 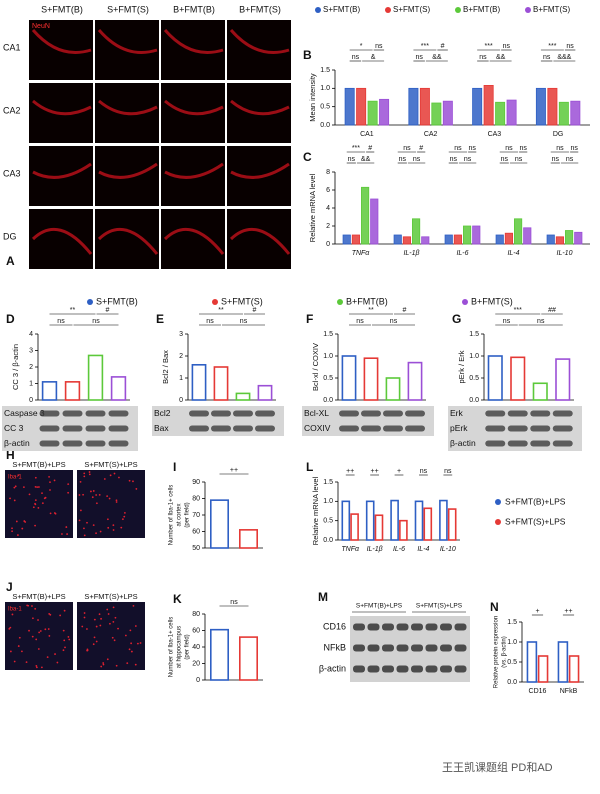 I want to click on x-tick-label: CD16, so click(x=538, y=691).